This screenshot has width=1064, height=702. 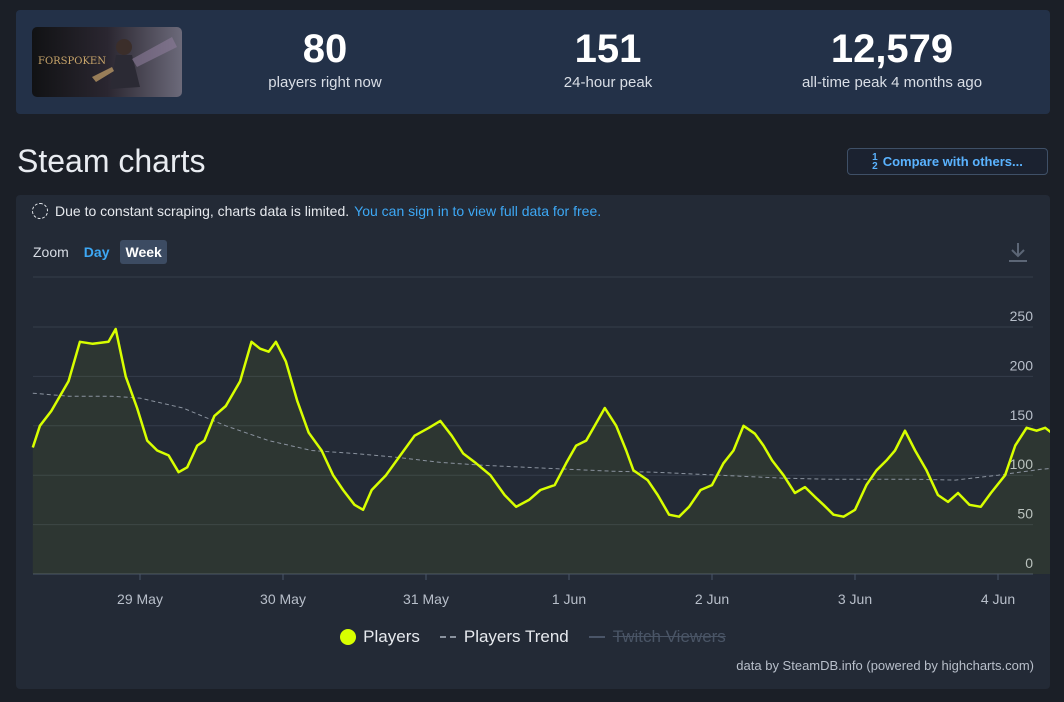 I want to click on players-dot-icon, so click(x=348, y=637).